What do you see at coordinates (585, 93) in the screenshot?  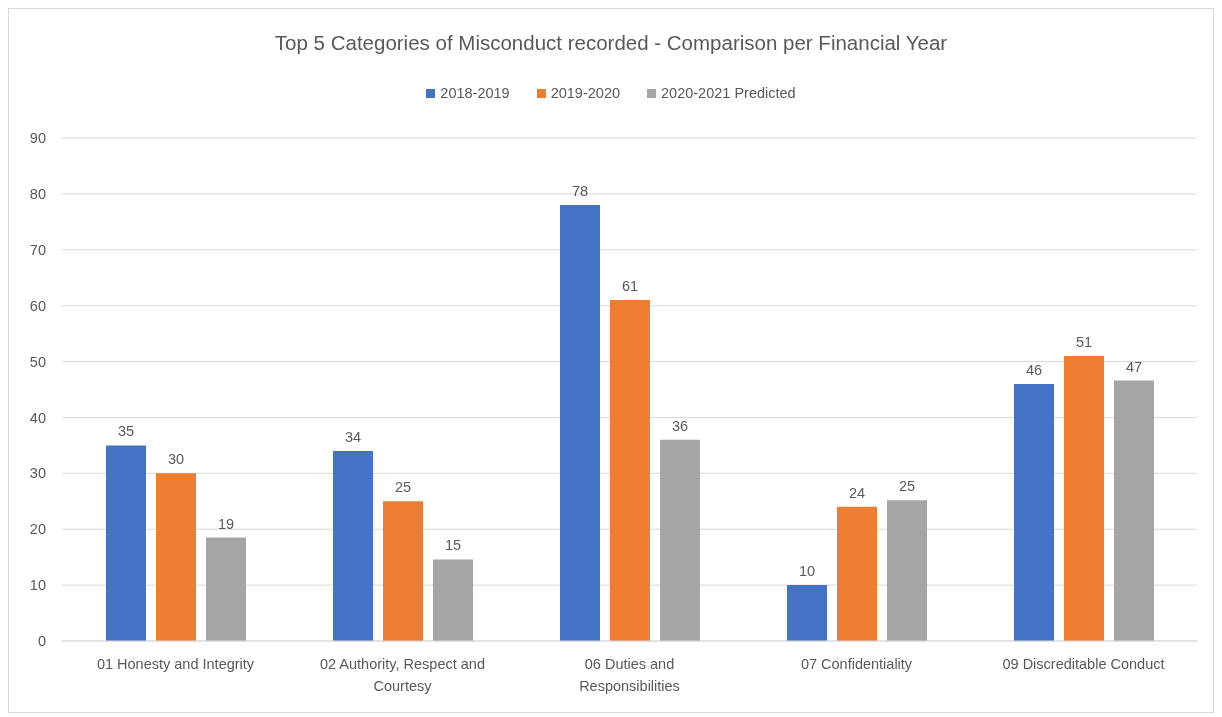 I see `legend-label: 2019-2020` at bounding box center [585, 93].